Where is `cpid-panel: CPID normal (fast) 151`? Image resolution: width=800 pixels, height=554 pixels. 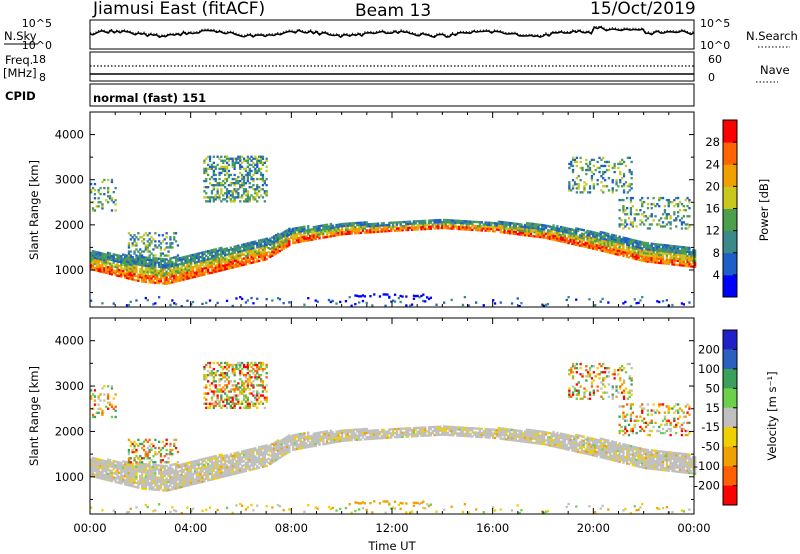 cpid-panel: CPID normal (fast) 151 is located at coordinates (350, 95).